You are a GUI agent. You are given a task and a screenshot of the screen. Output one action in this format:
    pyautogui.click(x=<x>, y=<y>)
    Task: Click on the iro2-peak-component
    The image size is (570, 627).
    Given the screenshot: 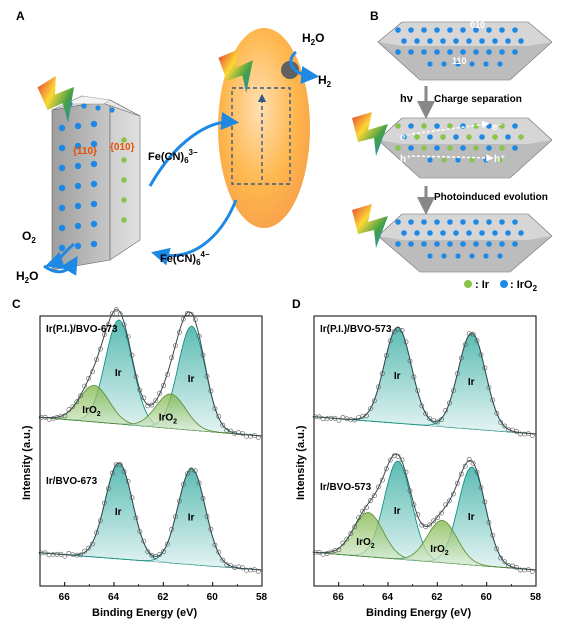 What is the action you would take?
    pyautogui.click(x=151, y=415)
    